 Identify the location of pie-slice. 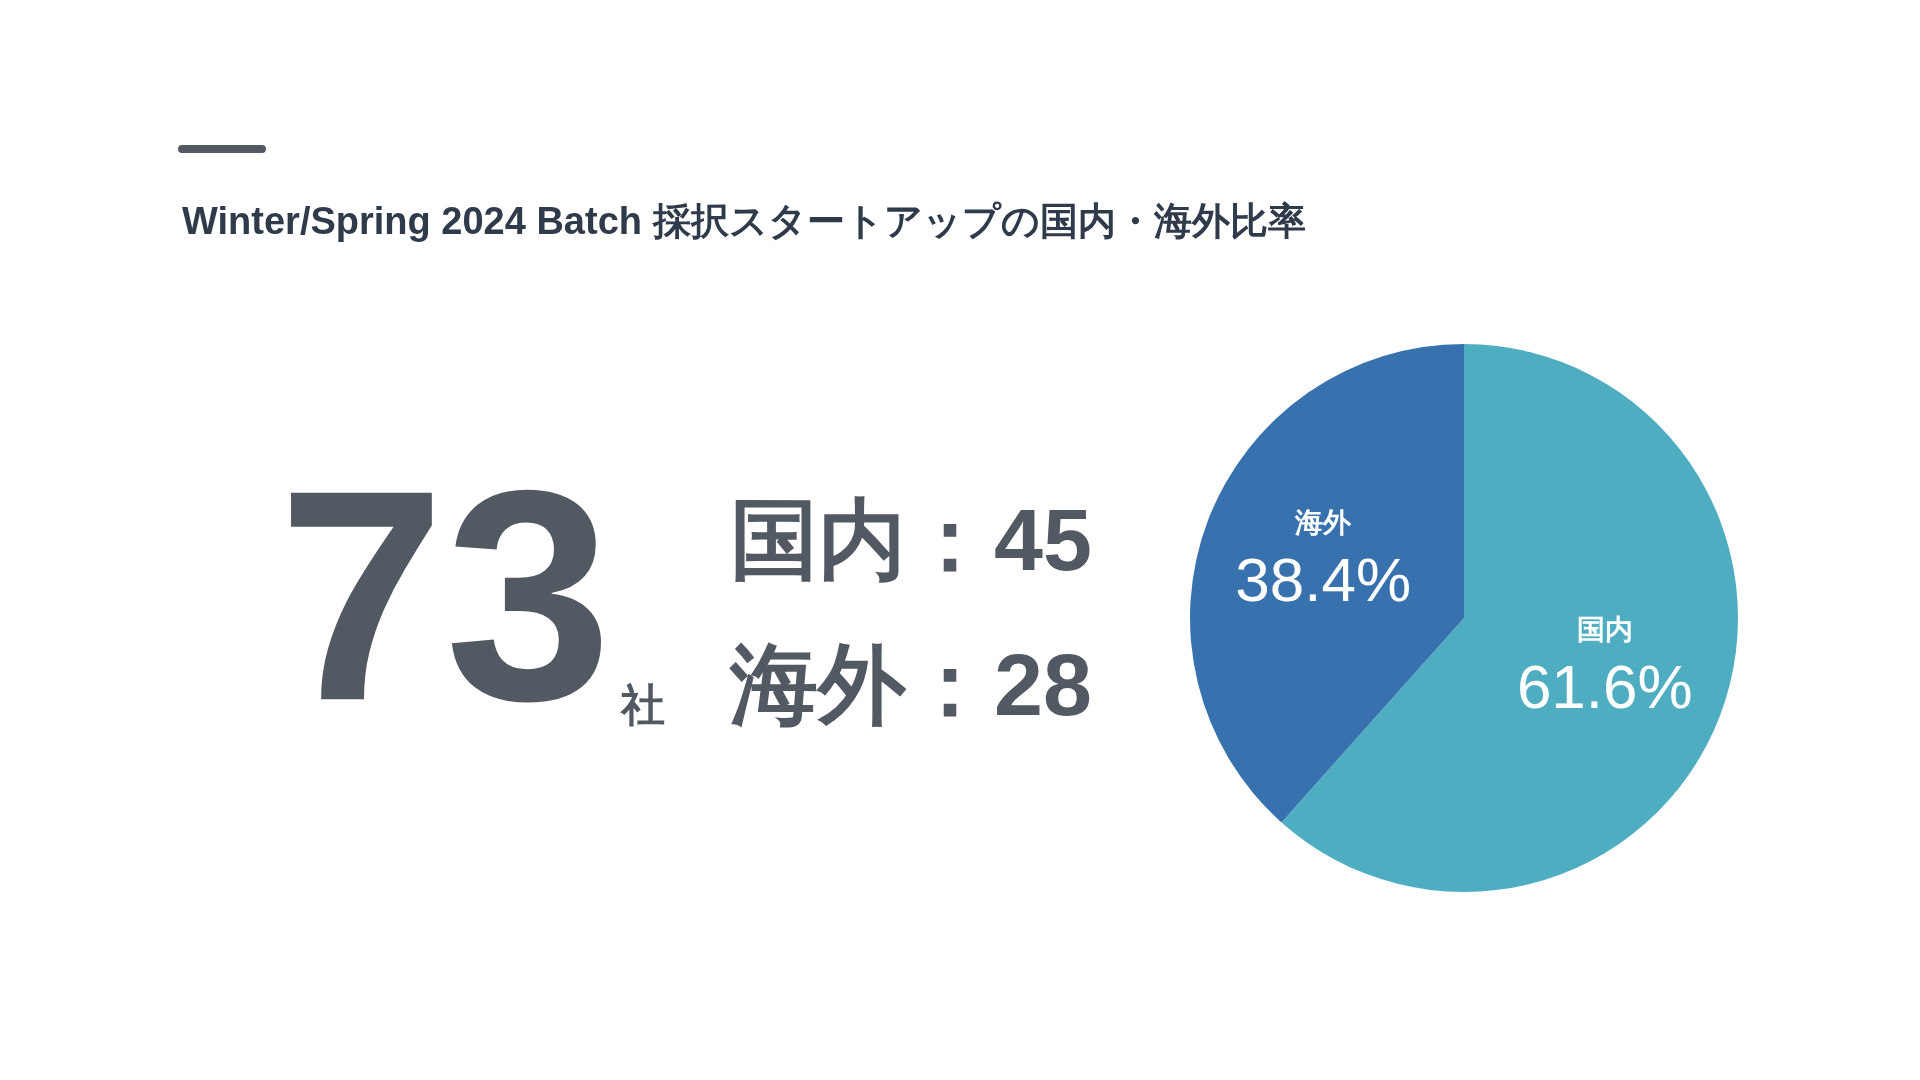
(1327, 583).